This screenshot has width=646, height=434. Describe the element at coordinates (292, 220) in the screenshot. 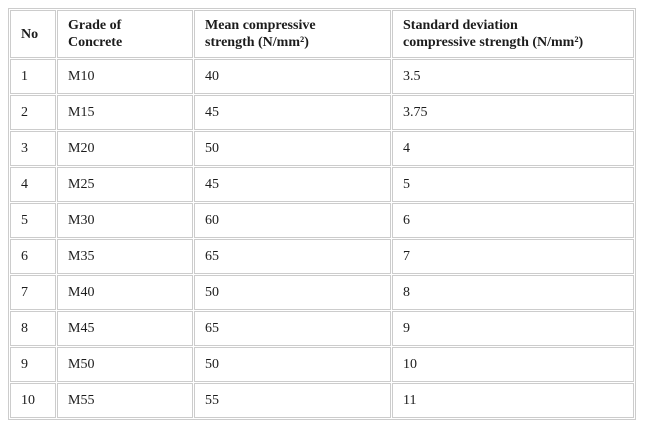

I see `cell-mean-strength: 60` at that location.